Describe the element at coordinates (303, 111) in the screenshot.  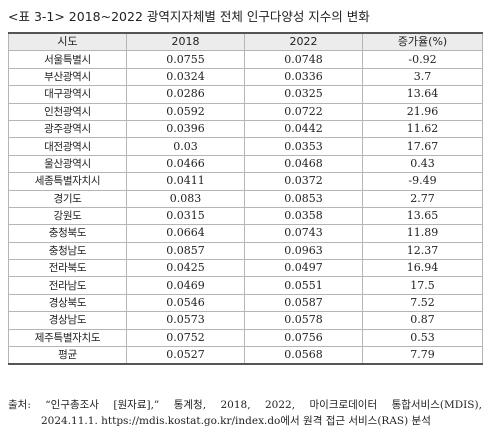
I see `cell-2022: 0.0722` at that location.